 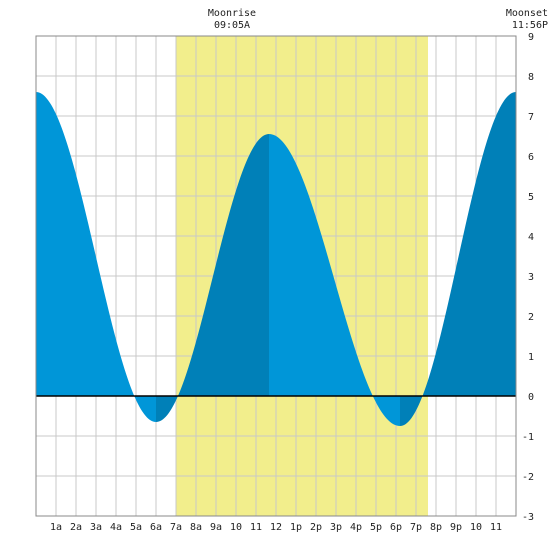 What do you see at coordinates (528, 477) in the screenshot?
I see `y-tick-label: -2` at bounding box center [528, 477].